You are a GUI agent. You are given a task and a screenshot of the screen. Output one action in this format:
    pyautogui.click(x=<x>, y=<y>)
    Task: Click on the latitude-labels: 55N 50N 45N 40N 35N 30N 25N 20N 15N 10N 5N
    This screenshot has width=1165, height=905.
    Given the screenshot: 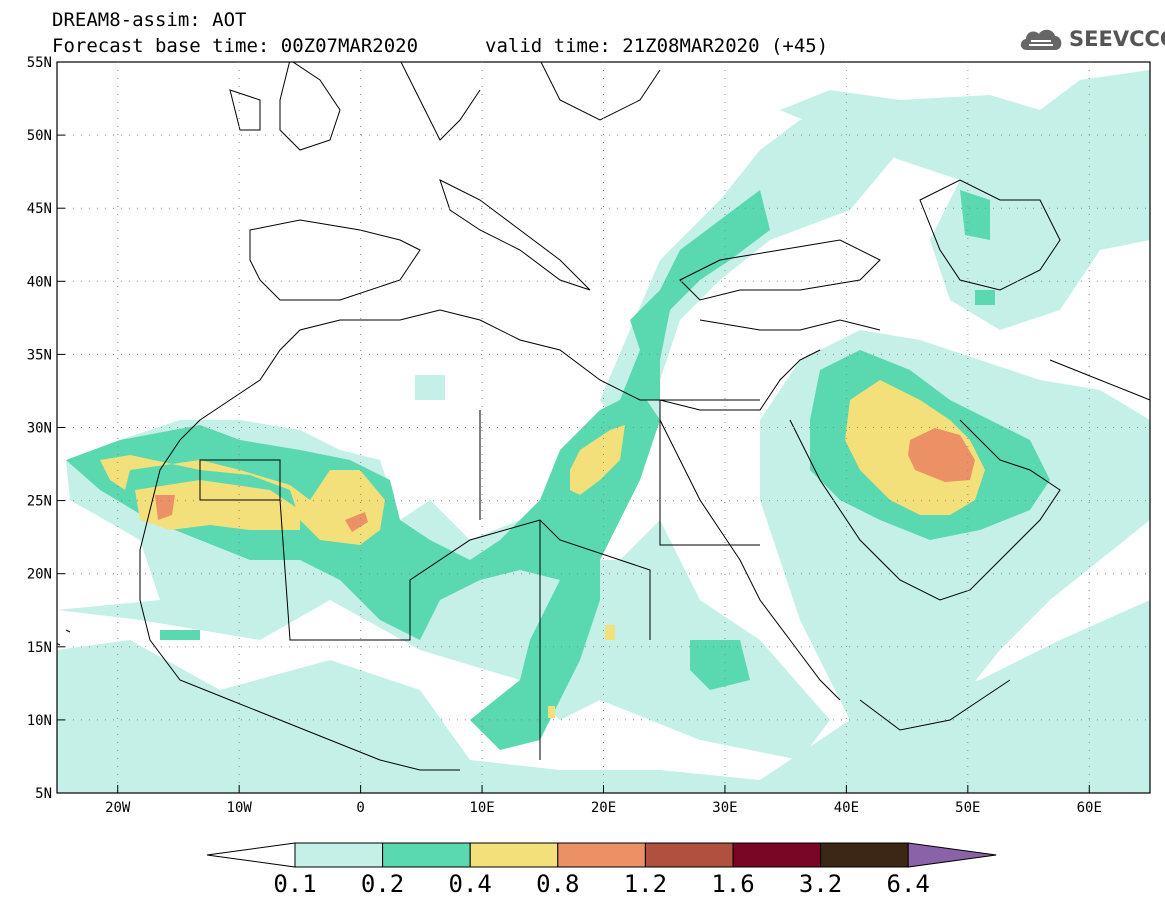 What is the action you would take?
    pyautogui.click(x=39, y=428)
    